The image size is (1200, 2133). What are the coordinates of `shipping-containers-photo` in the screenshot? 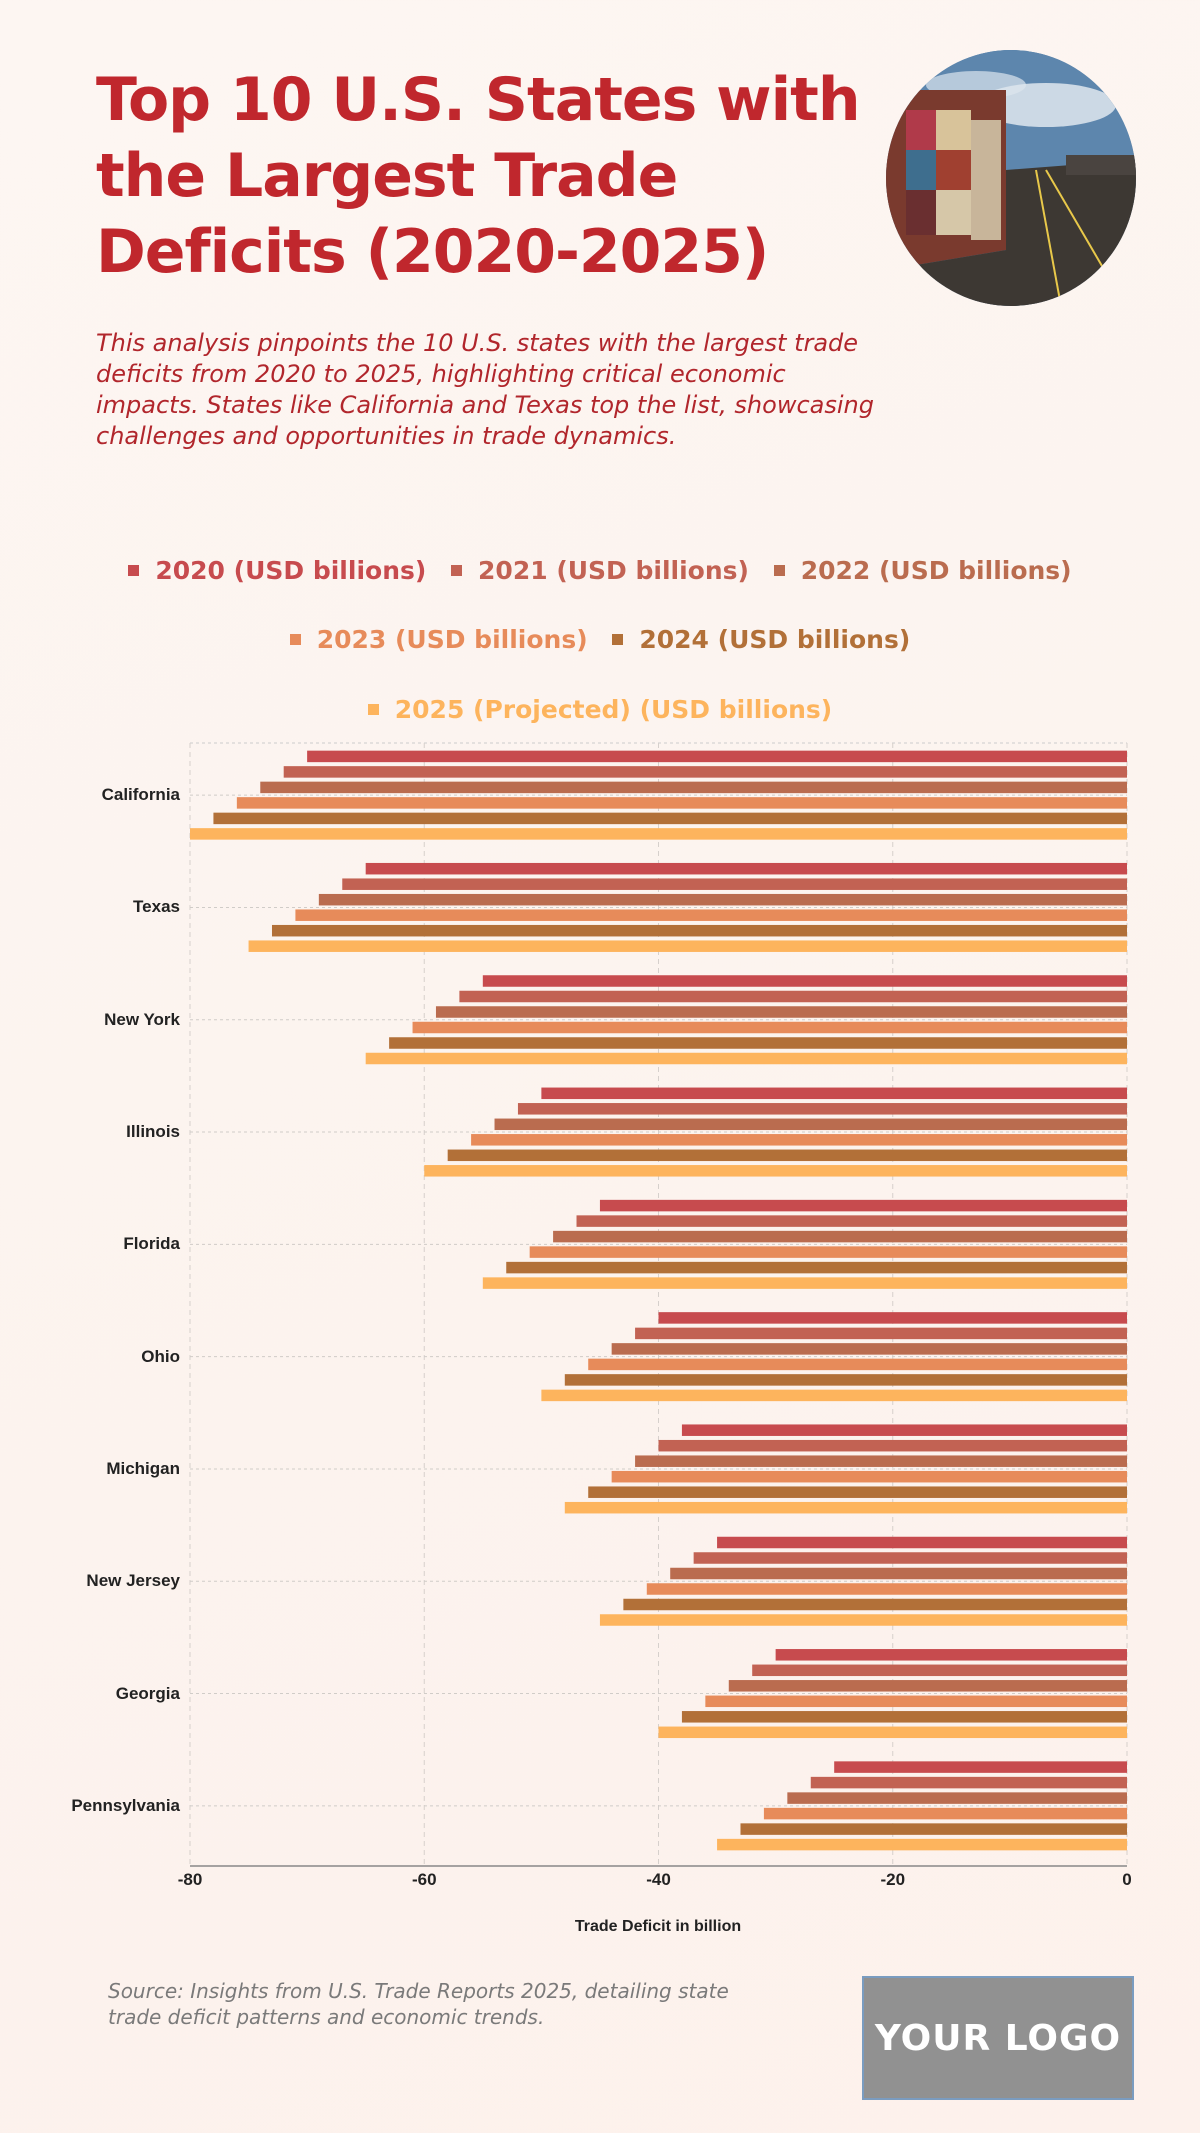 It's located at (1011, 178).